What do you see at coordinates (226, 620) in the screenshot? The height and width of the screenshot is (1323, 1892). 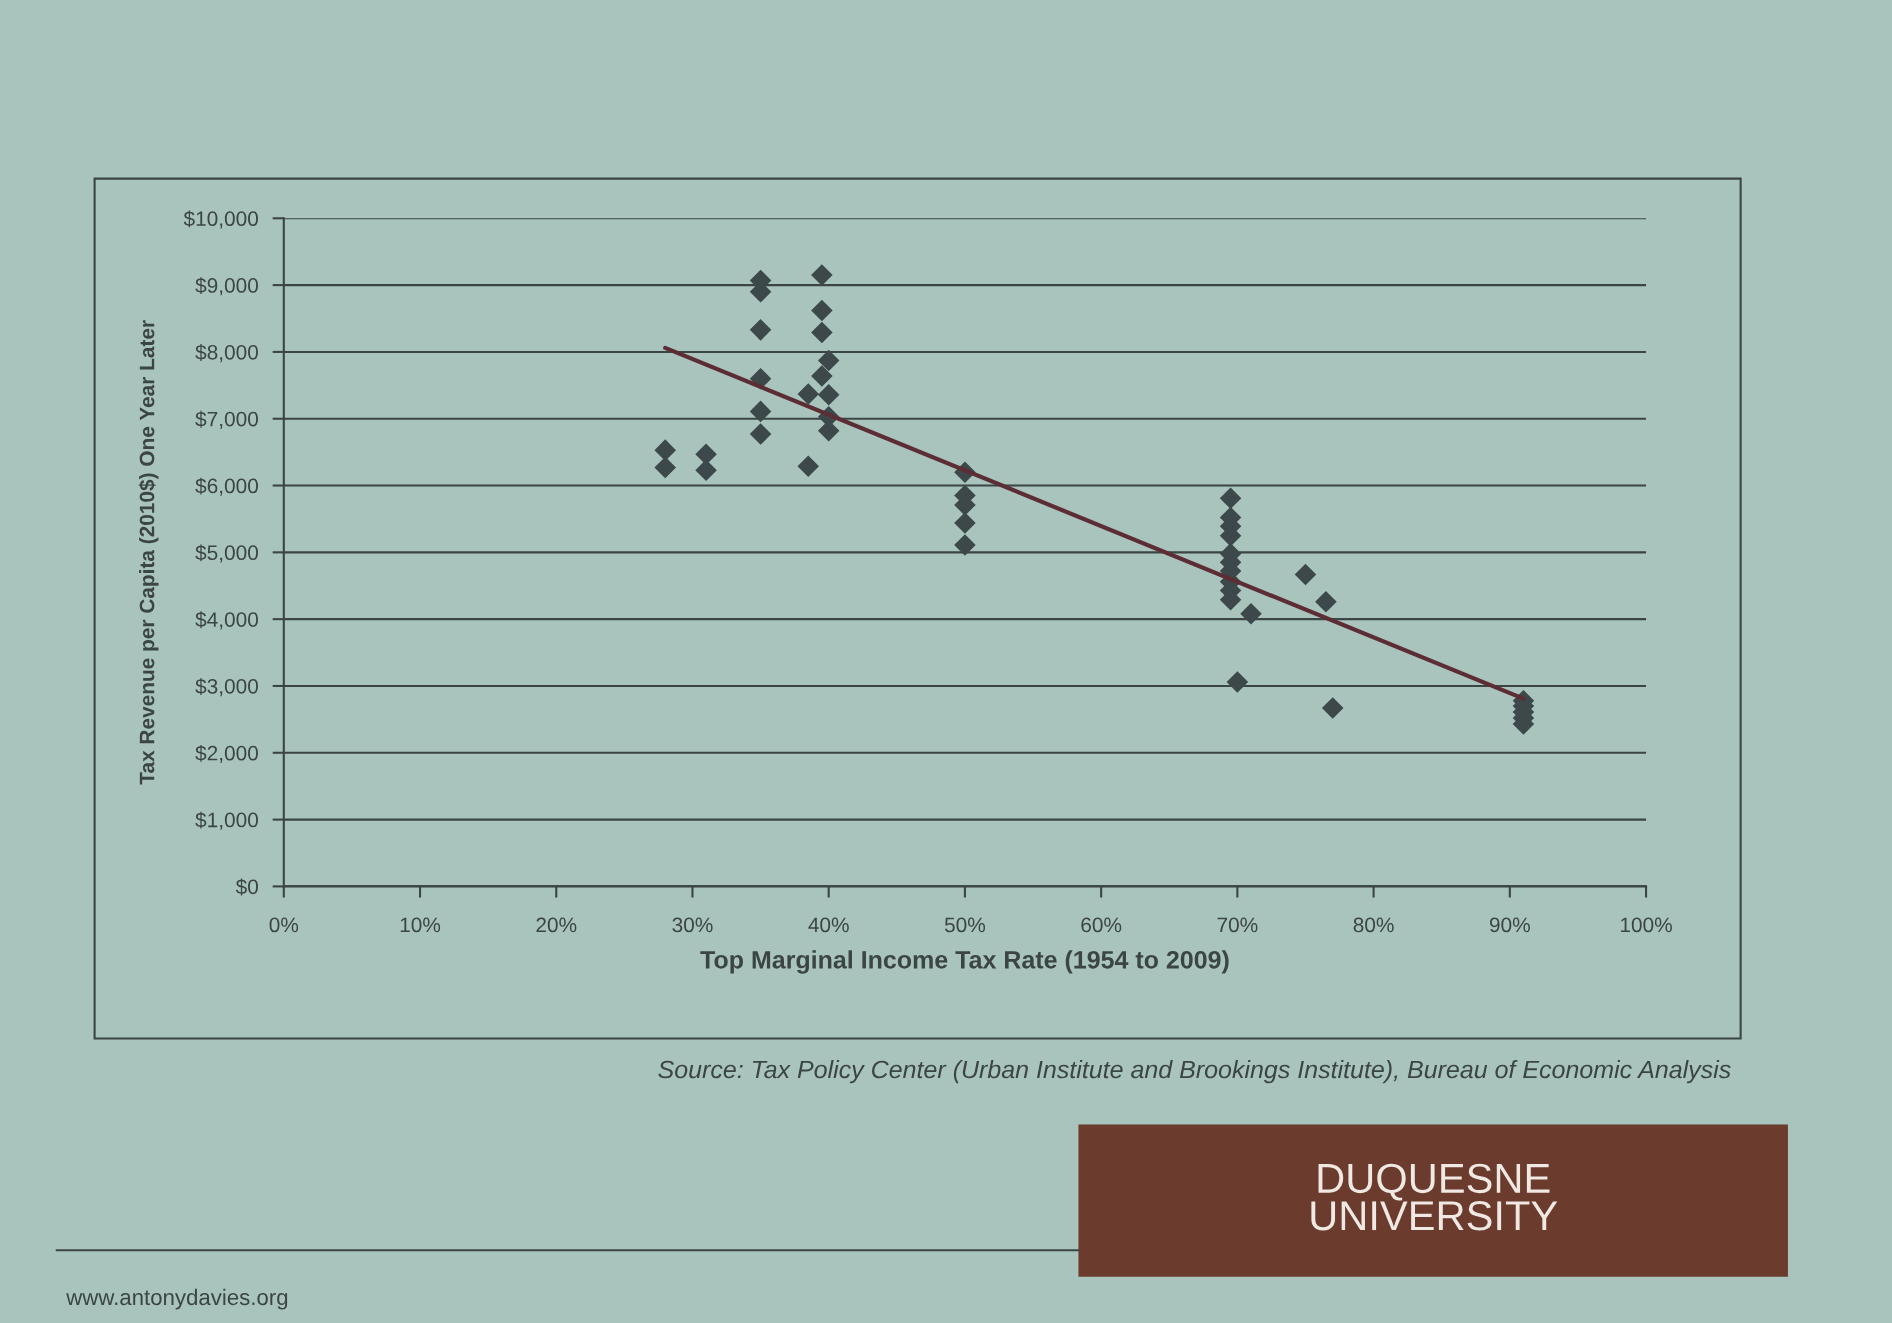 I see `y-tick-label: $4,000` at bounding box center [226, 620].